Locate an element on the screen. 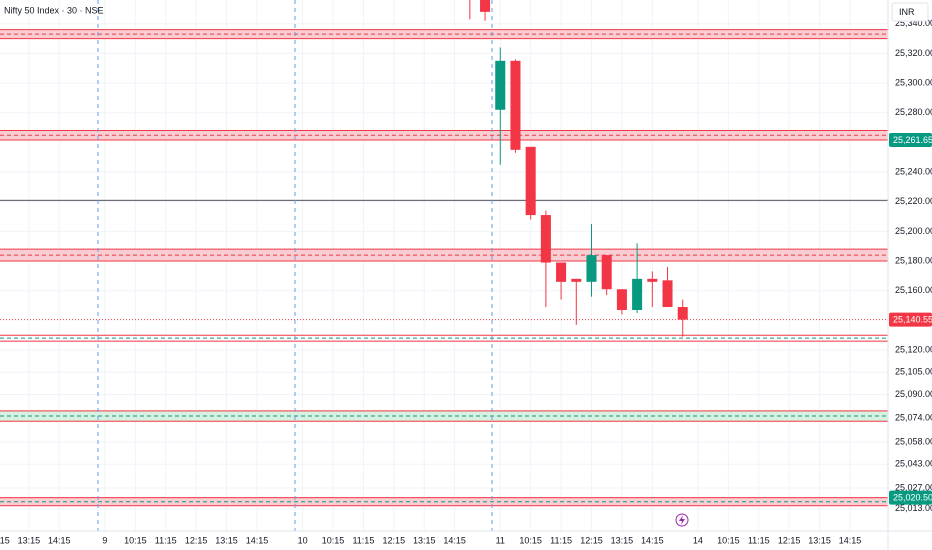 This screenshot has height=550, width=932. y-tick-label: 25,240.00 is located at coordinates (913, 171).